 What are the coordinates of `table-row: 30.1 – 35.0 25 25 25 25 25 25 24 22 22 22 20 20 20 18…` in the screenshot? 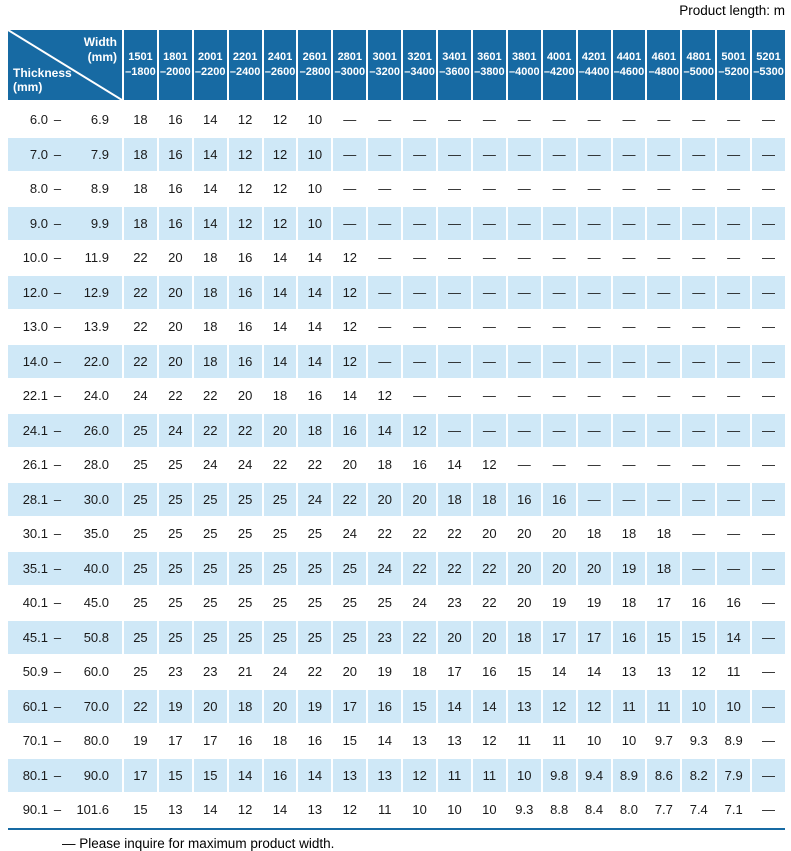 It's located at (396, 534).